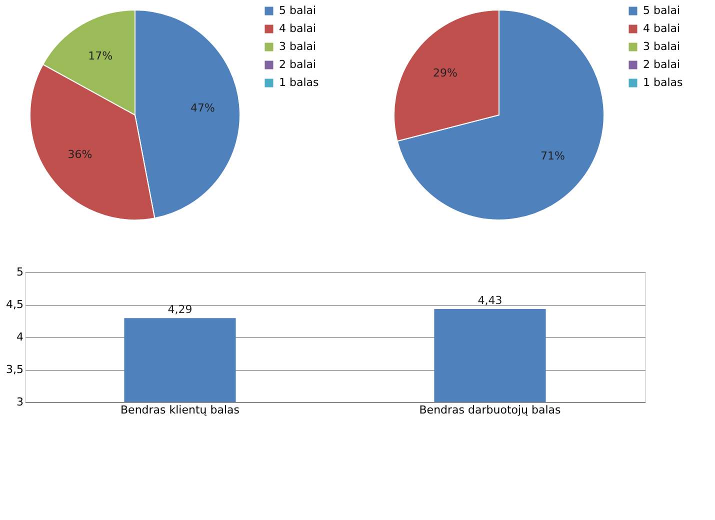 Image resolution: width=715 pixels, height=520 pixels. Describe the element at coordinates (15, 304) in the screenshot. I see `y-tick-label: 4,5` at that location.